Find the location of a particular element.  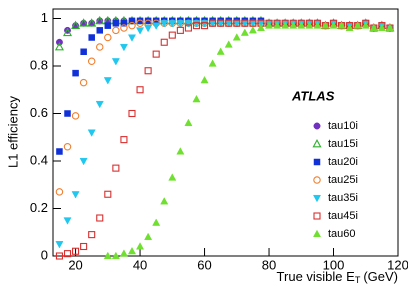

legend-label: tau15i is located at coordinates (343, 144).